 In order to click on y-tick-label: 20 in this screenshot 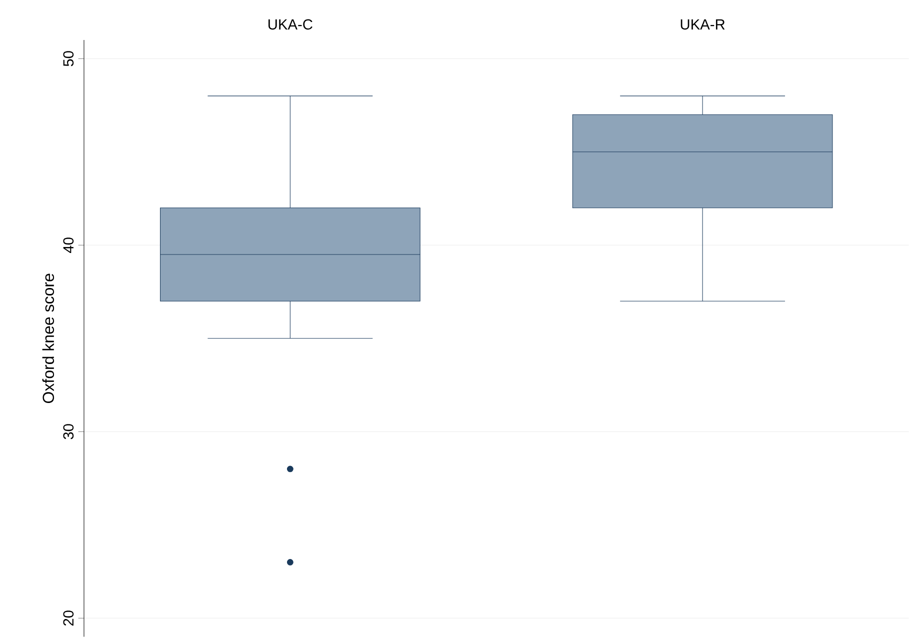, I will do `click(68, 618)`.